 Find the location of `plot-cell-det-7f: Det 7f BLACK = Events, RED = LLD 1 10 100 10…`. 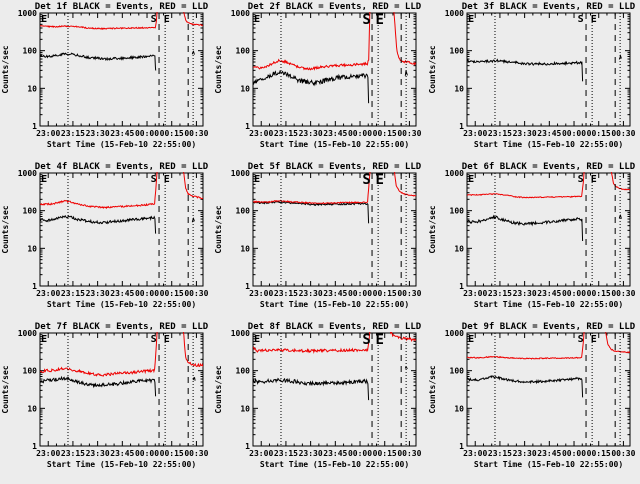

plot-cell-det-7f: Det 7f BLACK = Events, RED = LLD 1 10 100 10… is located at coordinates (106, 402).